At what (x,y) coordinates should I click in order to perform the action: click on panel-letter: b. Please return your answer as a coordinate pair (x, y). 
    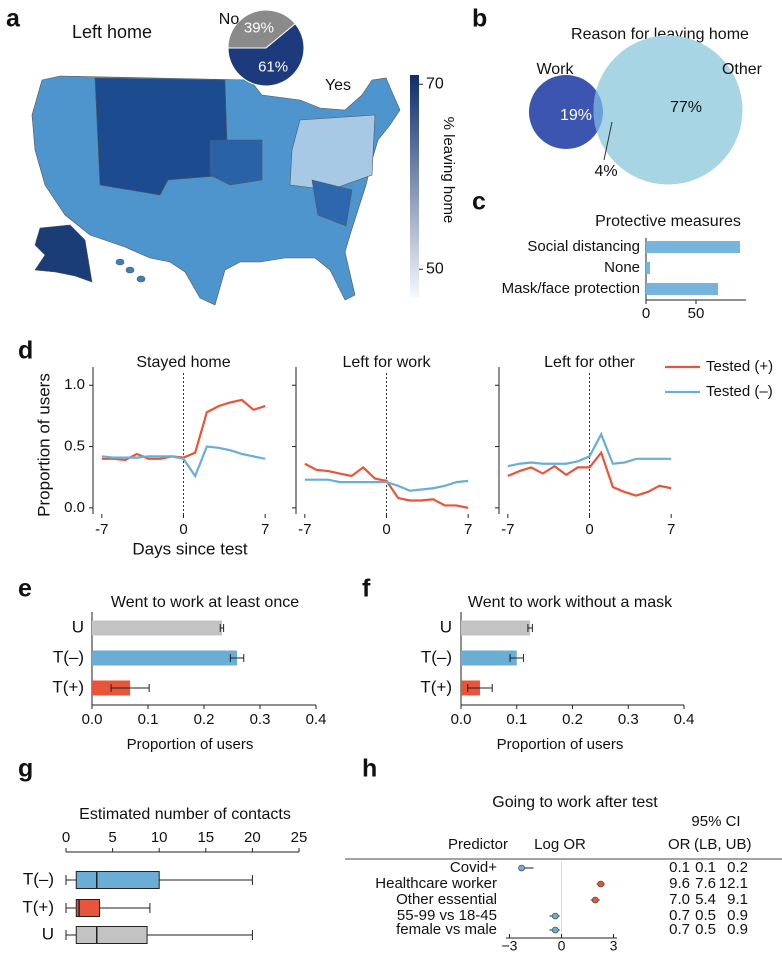
    Looking at the image, I should click on (479, 19).